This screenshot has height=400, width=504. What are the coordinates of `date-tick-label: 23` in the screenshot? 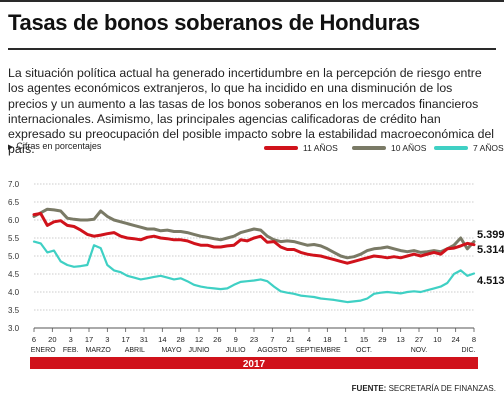 It's located at (254, 339).